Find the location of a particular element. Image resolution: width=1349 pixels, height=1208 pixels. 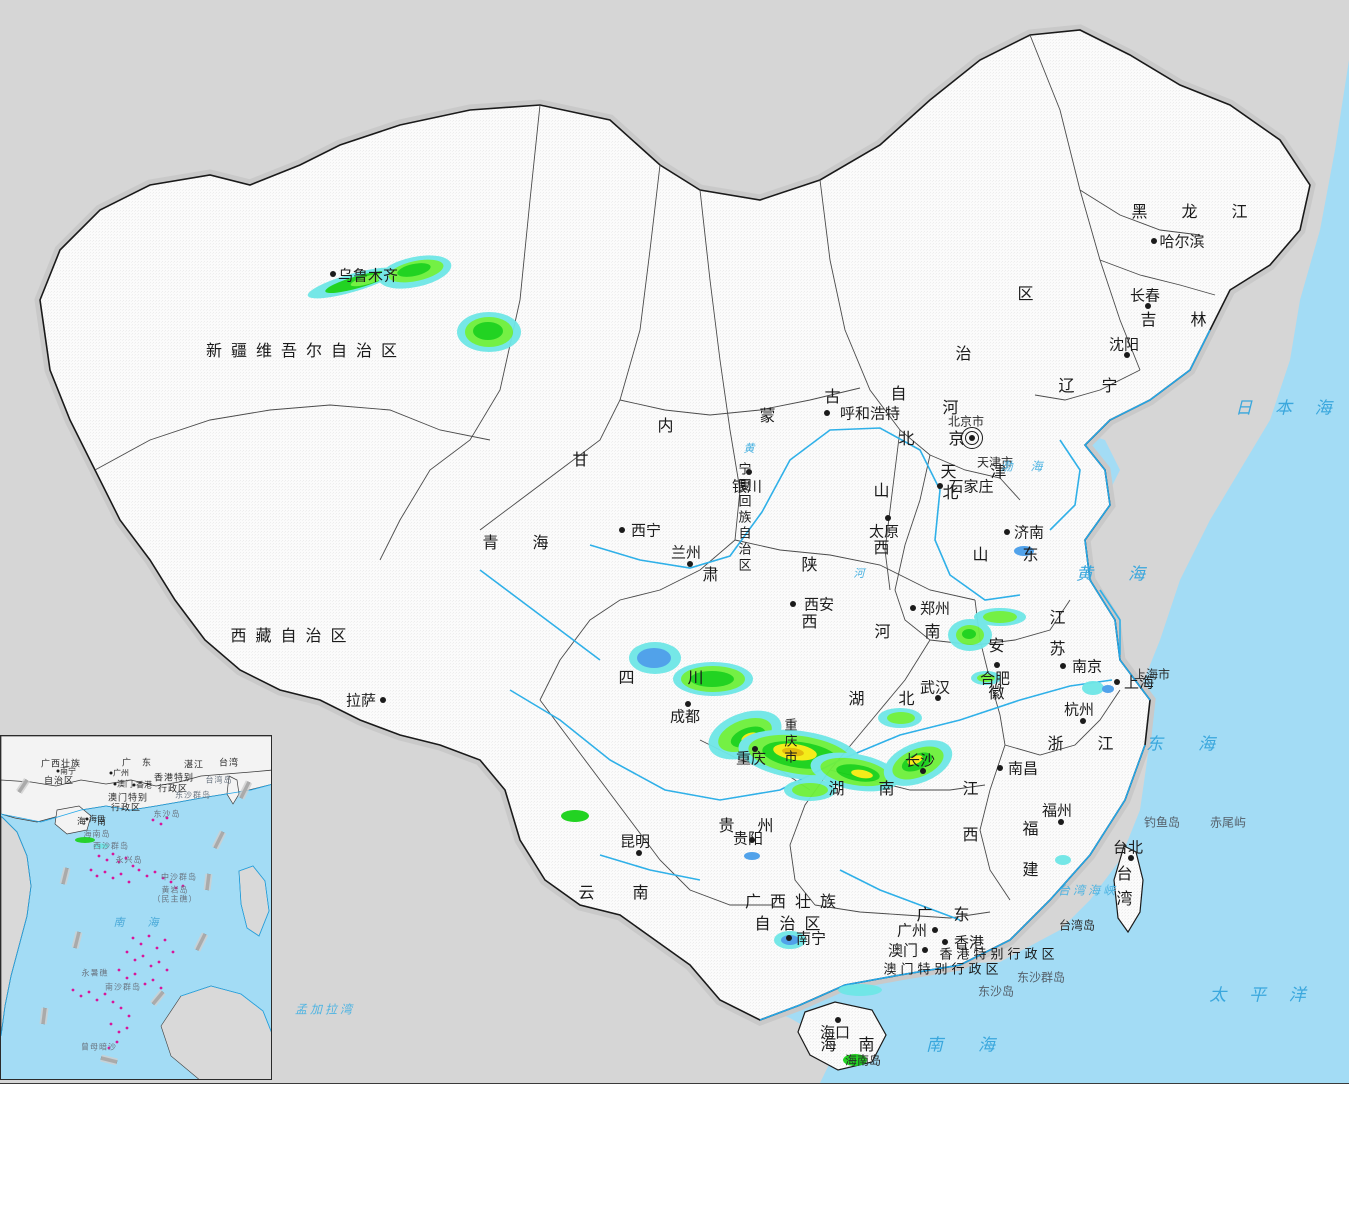

inset-city-dot-广州 is located at coordinates (111, 773).